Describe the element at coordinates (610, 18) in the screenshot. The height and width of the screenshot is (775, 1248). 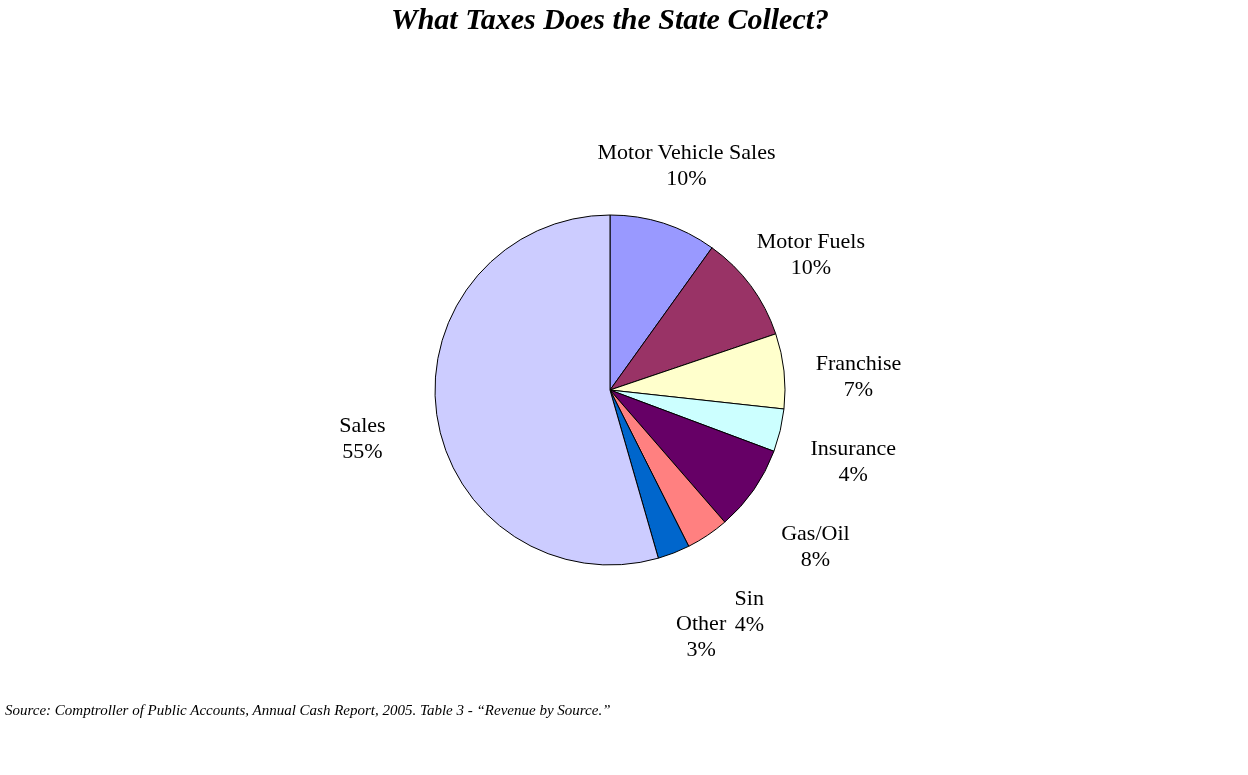
I see `chart-title: What Taxes Does the State Collect?` at that location.